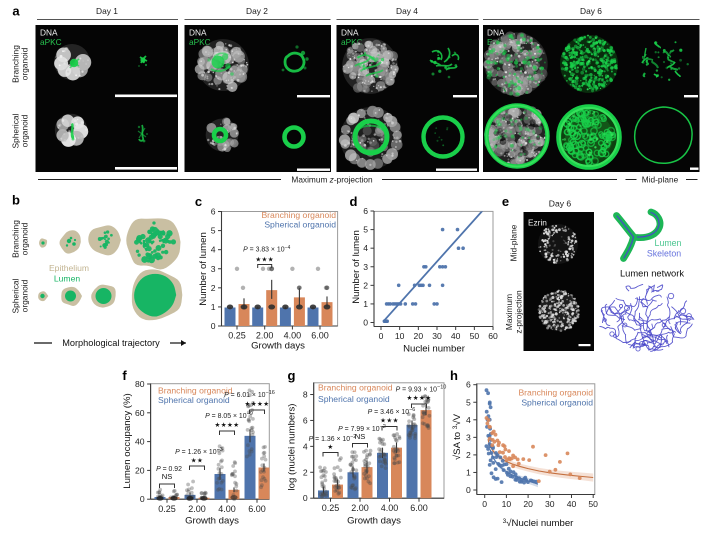 Image resolution: width=715 pixels, height=549 pixels. Describe the element at coordinates (550, 504) in the screenshot. I see `svg-text: 30` at that location.